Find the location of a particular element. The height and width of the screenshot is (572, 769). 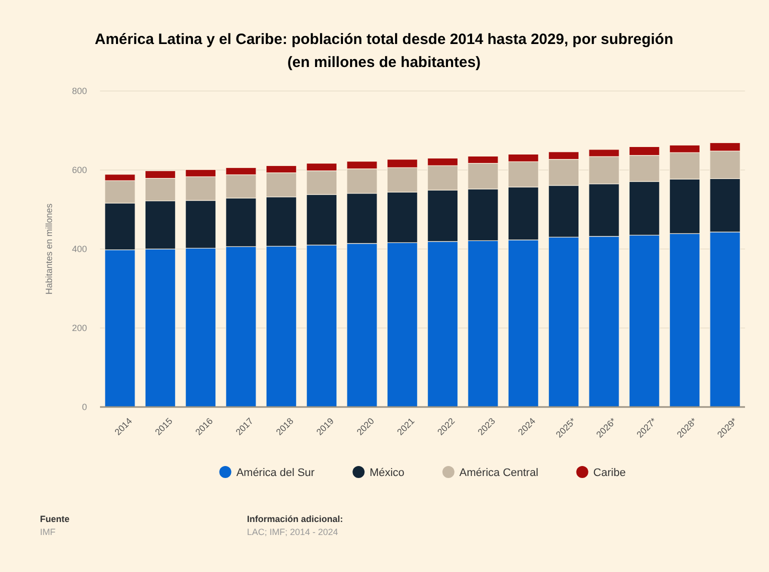

legend-label: América Central is located at coordinates (498, 473).